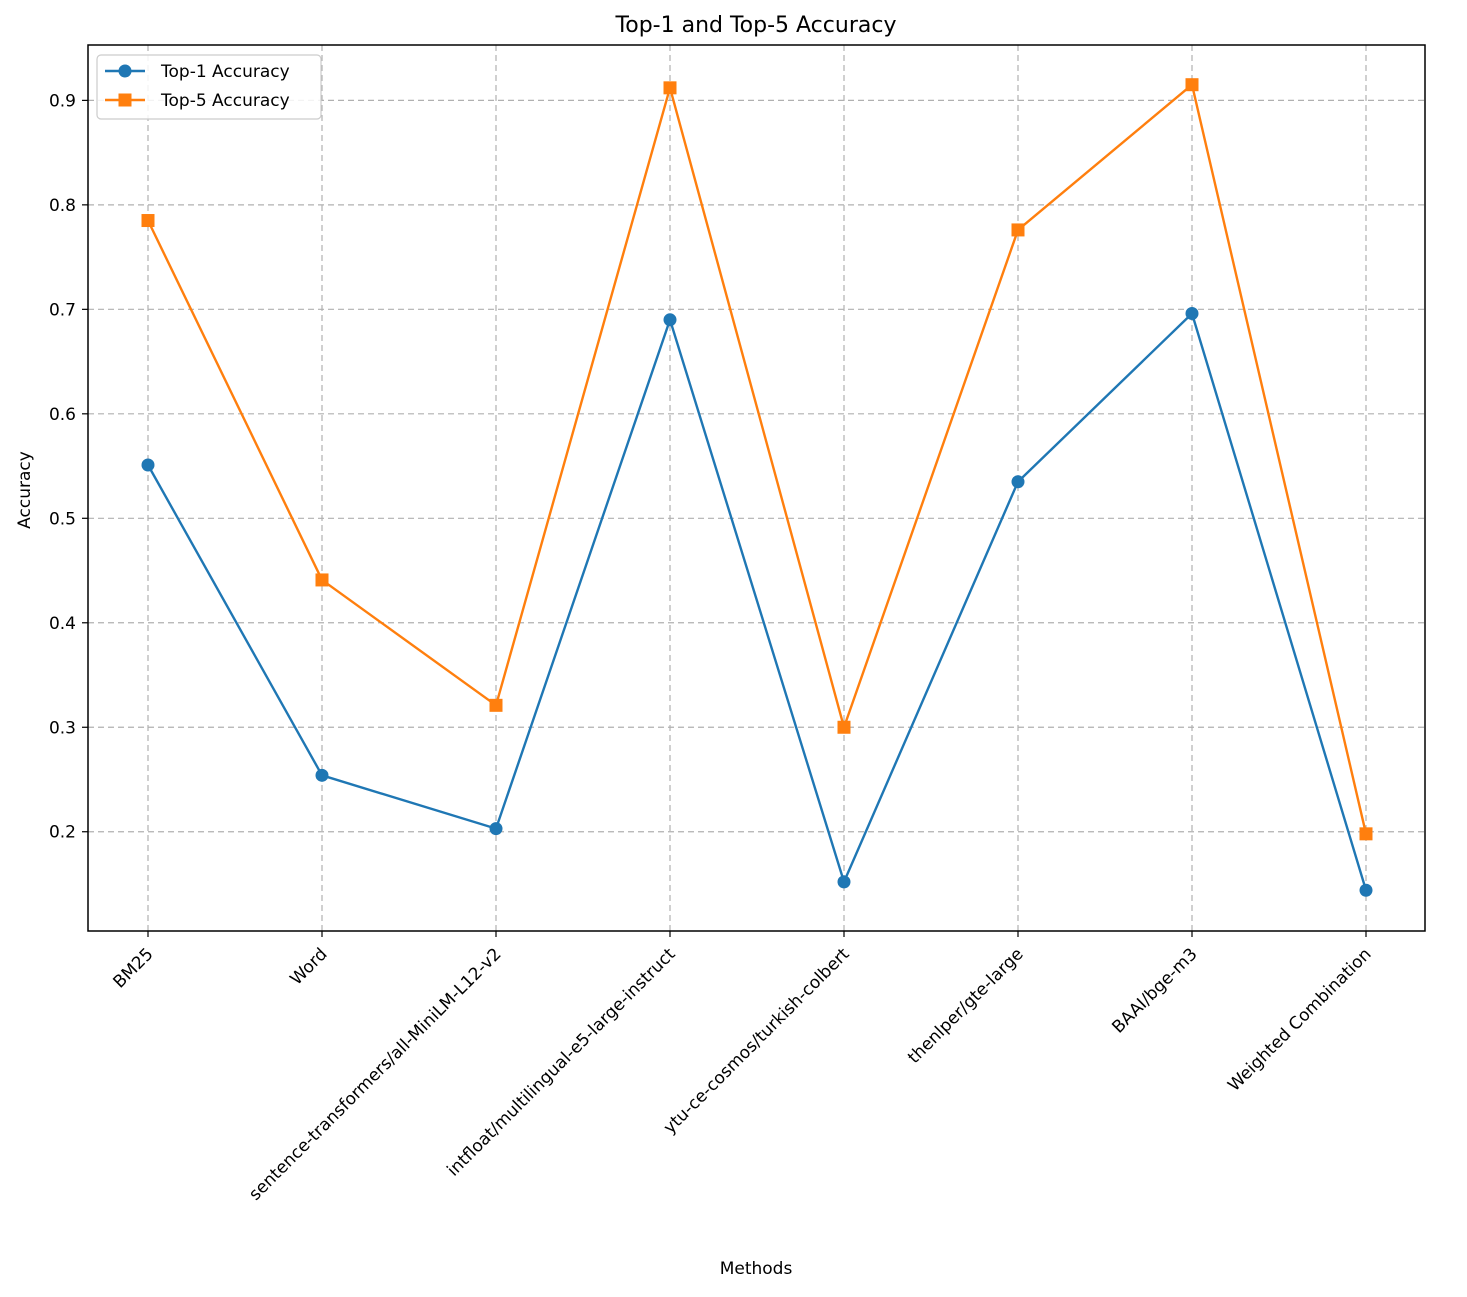 This screenshot has height=1297, width=1467. Describe the element at coordinates (308, 966) in the screenshot. I see `x-tick-label: Word` at that location.